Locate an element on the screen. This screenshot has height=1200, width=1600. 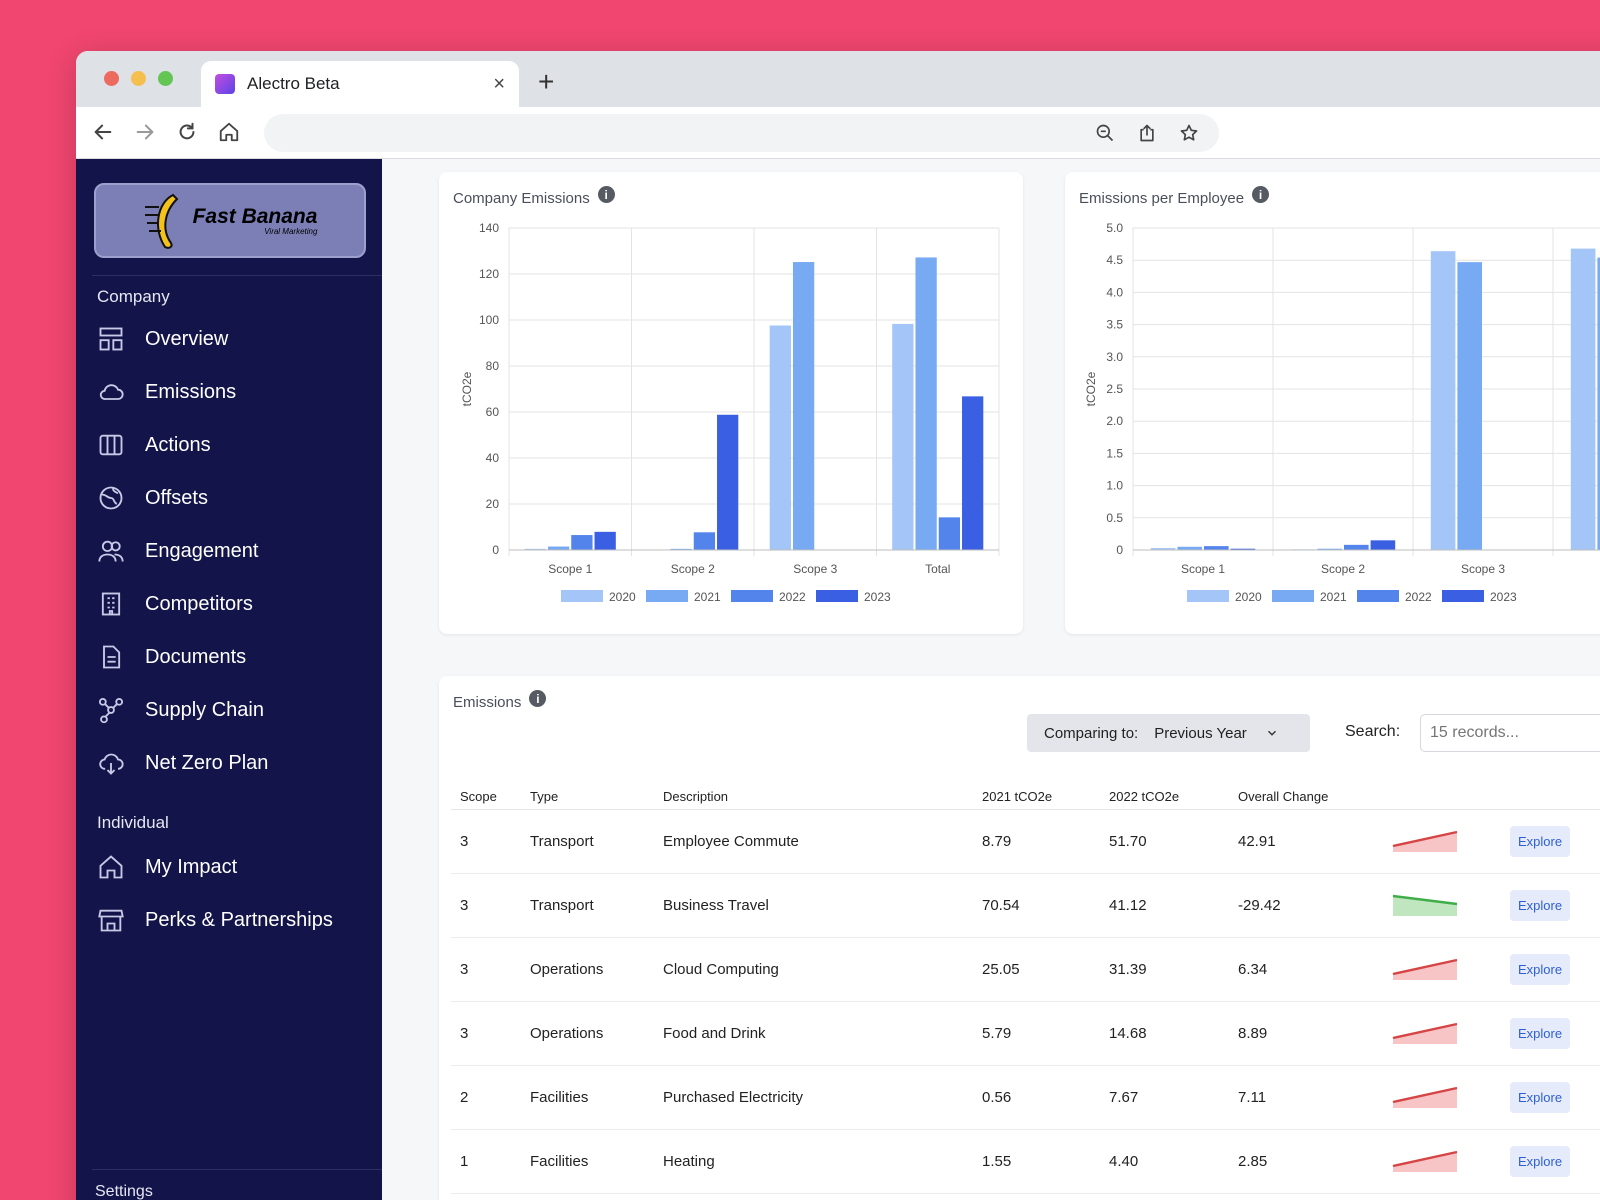
sidebar-section-individual: Individual is located at coordinates (133, 822).